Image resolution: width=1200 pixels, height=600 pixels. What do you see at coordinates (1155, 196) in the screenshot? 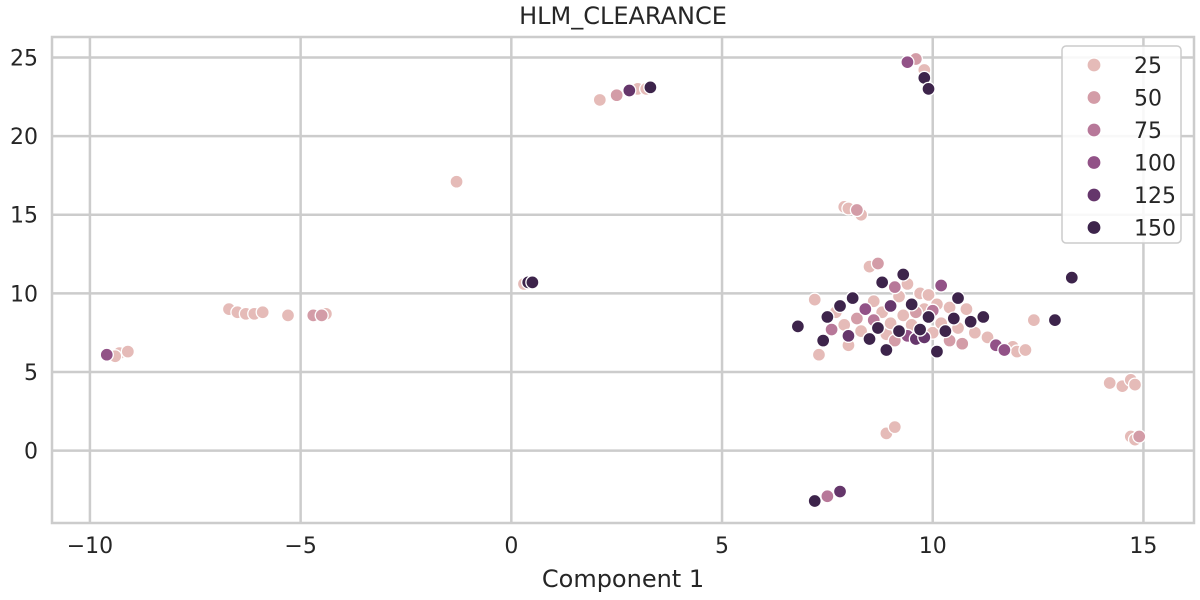
I see `legend-label: 125` at bounding box center [1155, 196].